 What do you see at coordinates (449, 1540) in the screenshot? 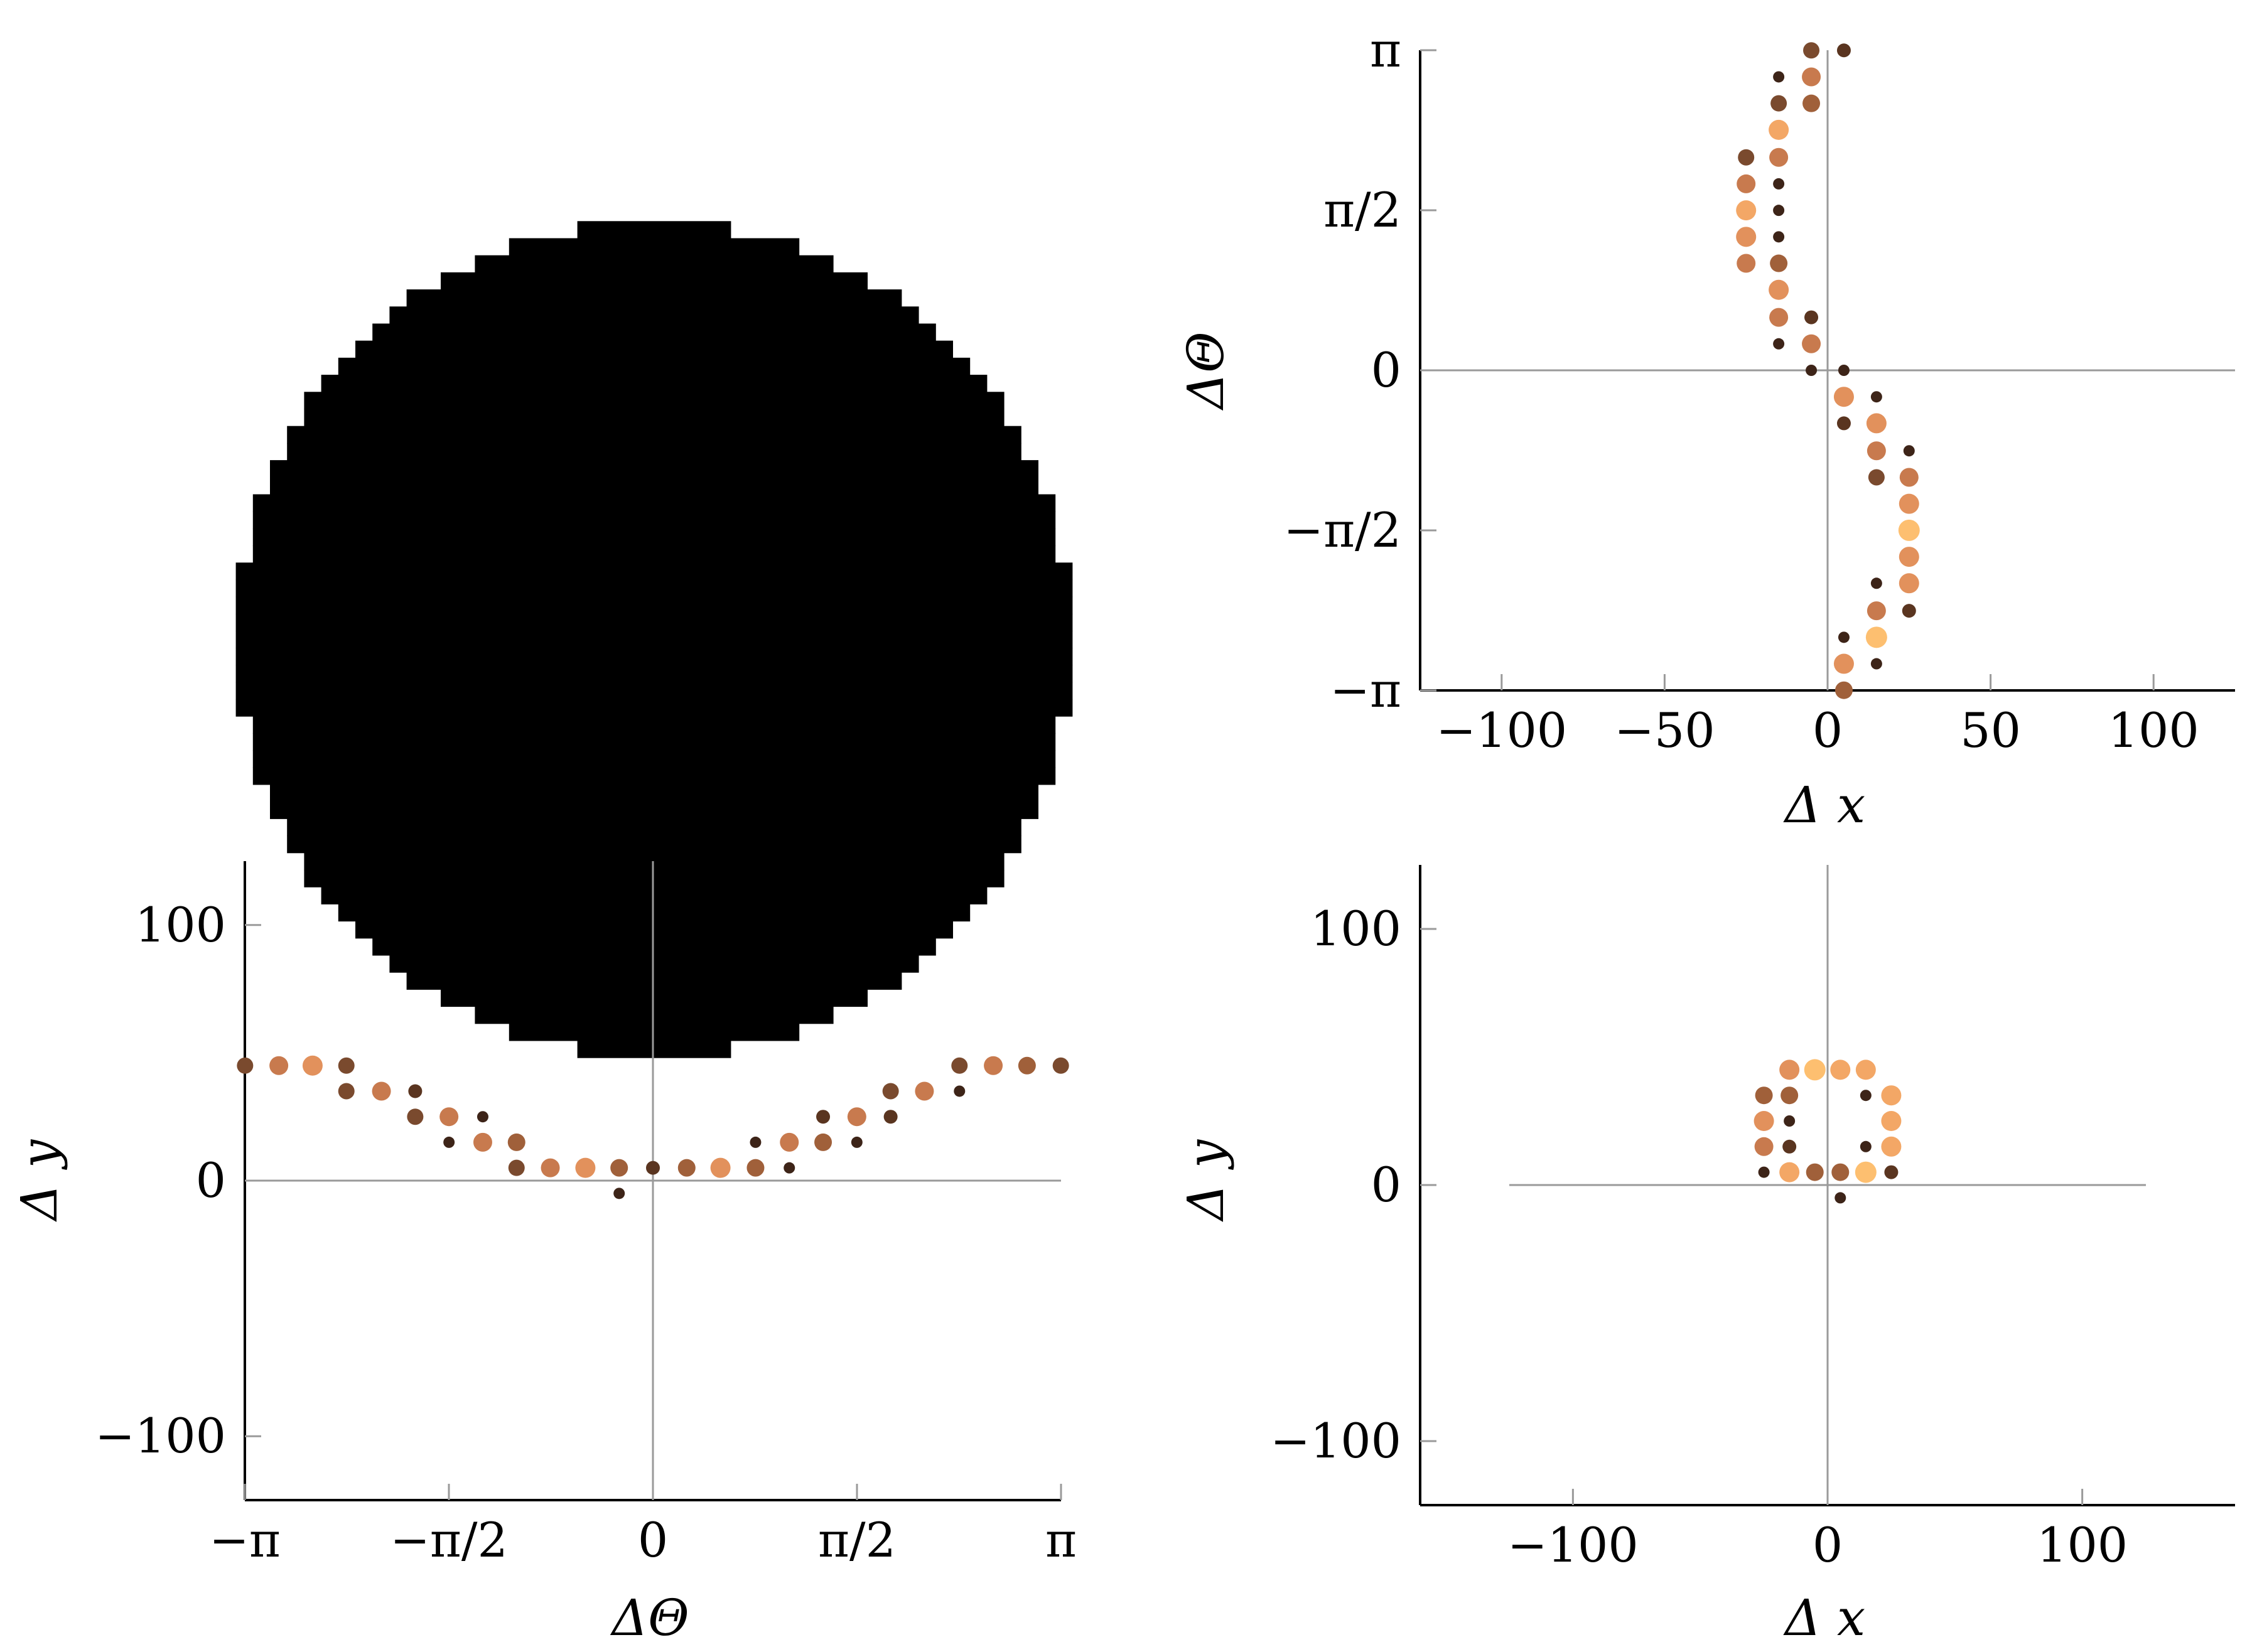
I see `x-tick-label: −π/2` at bounding box center [449, 1540].